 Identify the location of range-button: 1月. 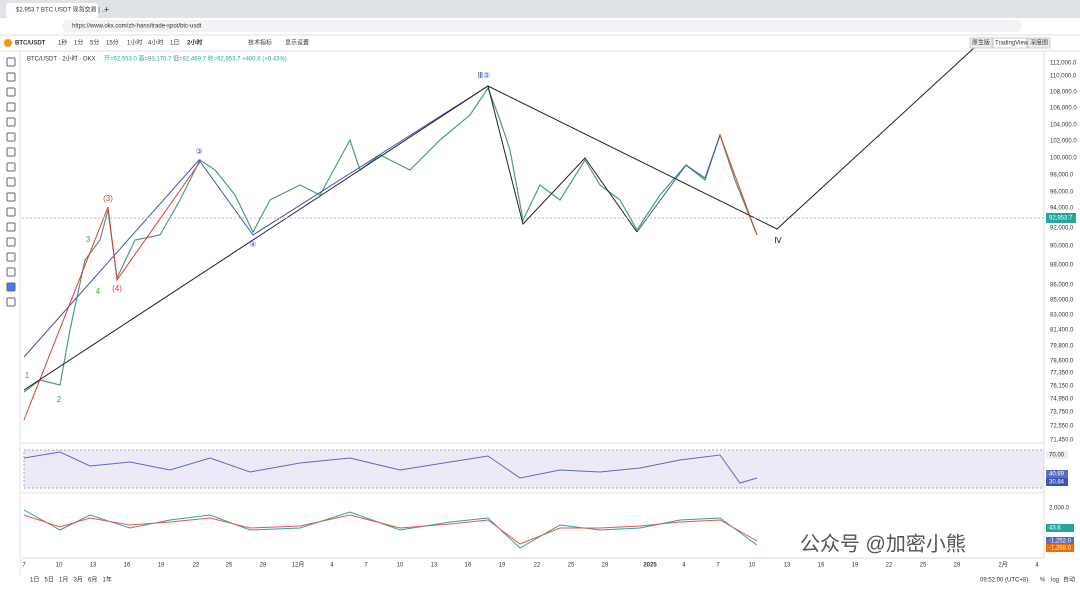
(63, 580).